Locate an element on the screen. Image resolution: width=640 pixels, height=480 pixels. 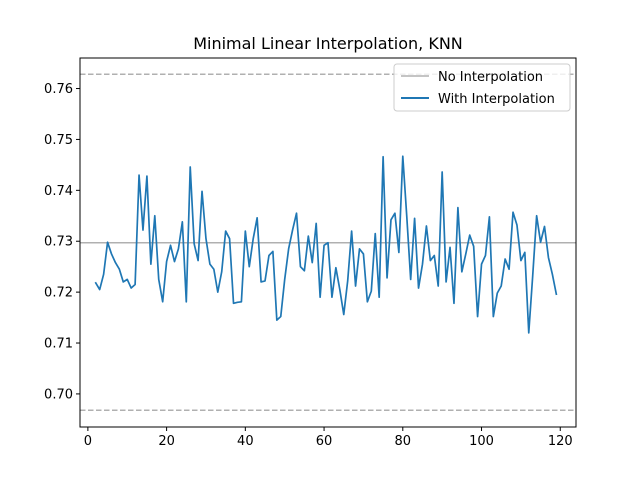
x-tick-label: 80 is located at coordinates (403, 441).